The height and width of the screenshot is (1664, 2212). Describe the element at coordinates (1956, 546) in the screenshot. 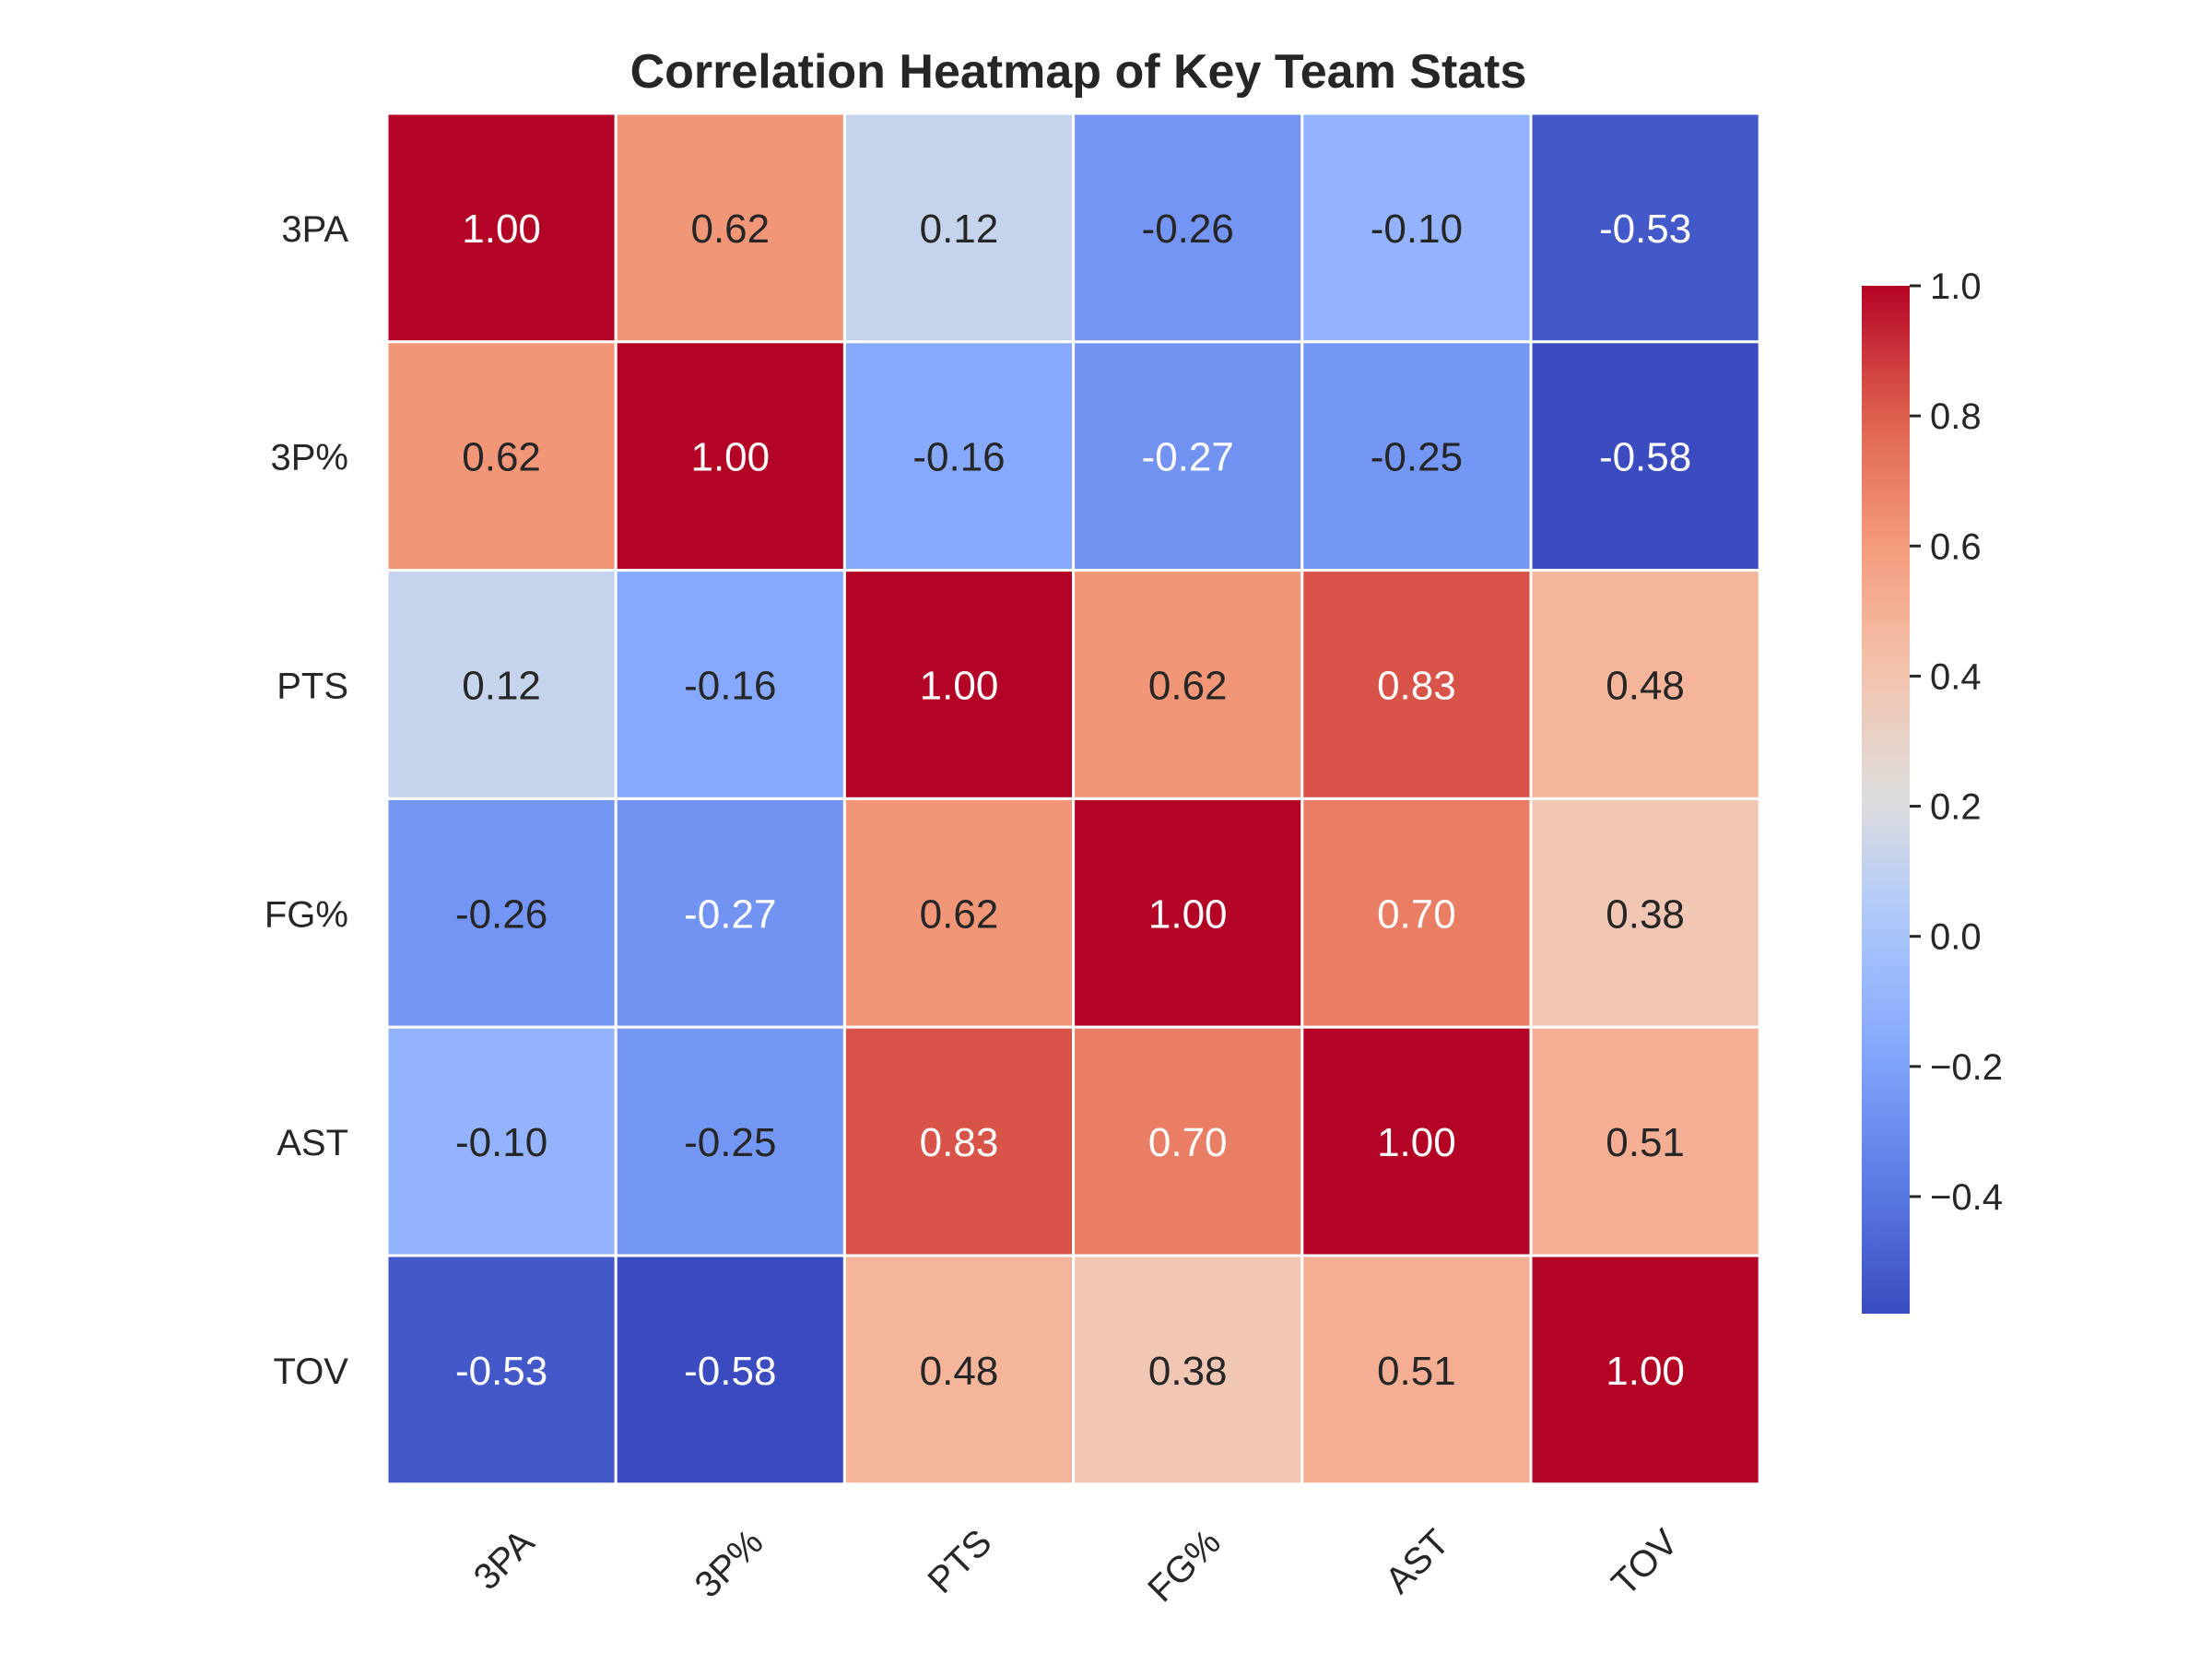

I see `colorbar-tick-label: 0.6` at that location.